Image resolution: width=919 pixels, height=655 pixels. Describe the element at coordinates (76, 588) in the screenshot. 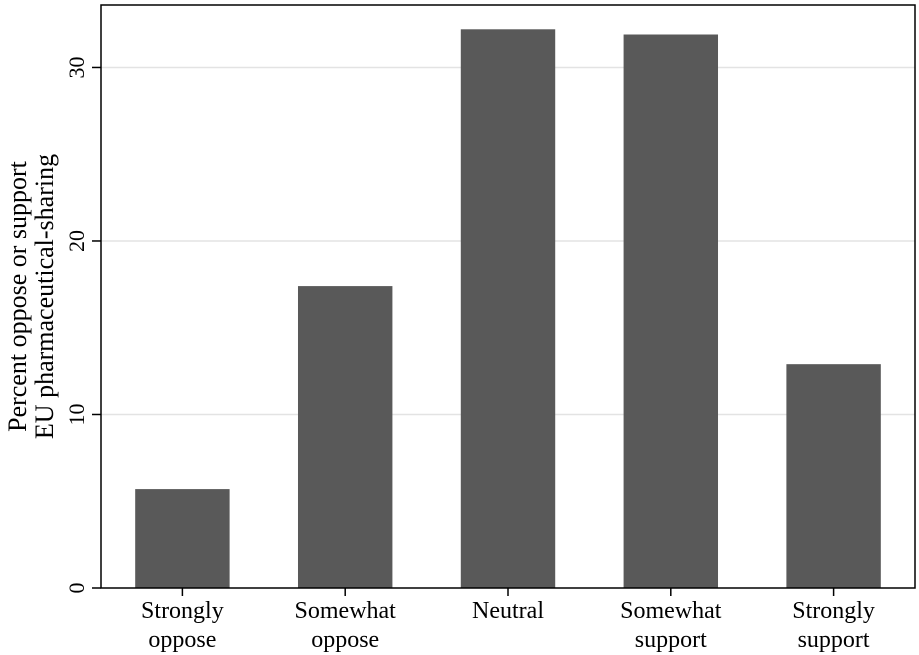

I see `y-tick-label-0: 0` at that location.